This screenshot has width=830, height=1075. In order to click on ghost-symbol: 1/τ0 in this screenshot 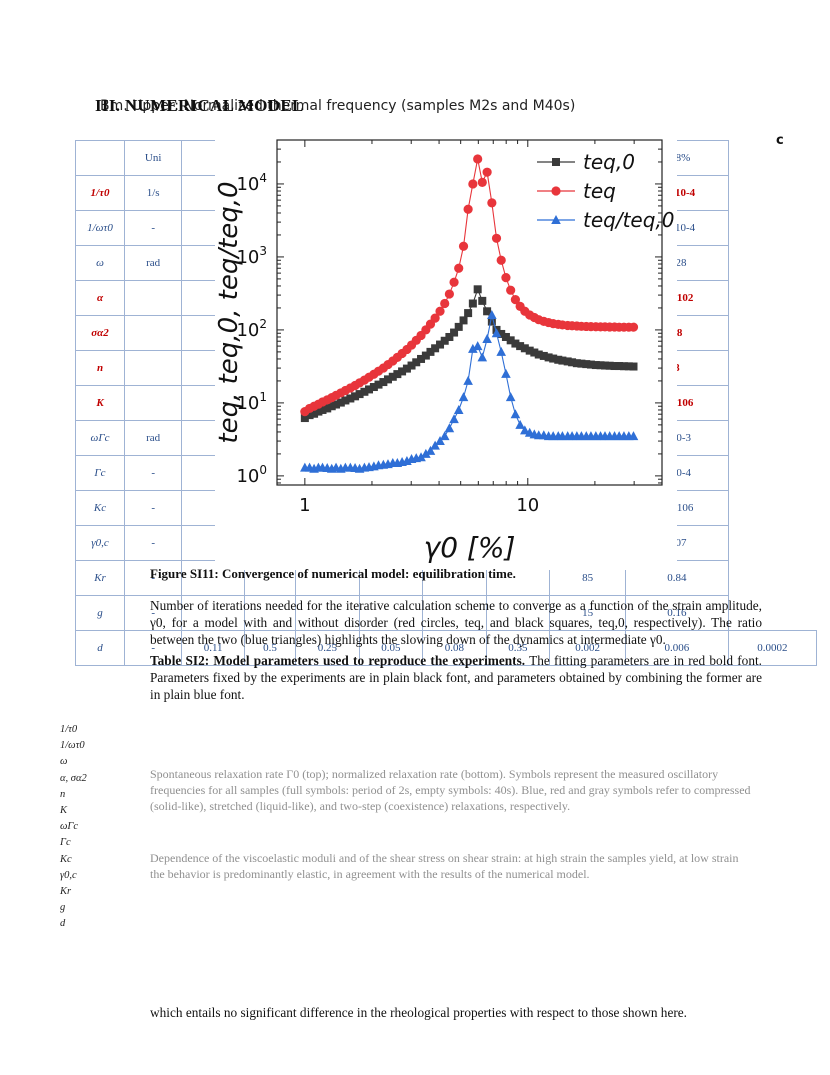, I will do `click(69, 729)`.